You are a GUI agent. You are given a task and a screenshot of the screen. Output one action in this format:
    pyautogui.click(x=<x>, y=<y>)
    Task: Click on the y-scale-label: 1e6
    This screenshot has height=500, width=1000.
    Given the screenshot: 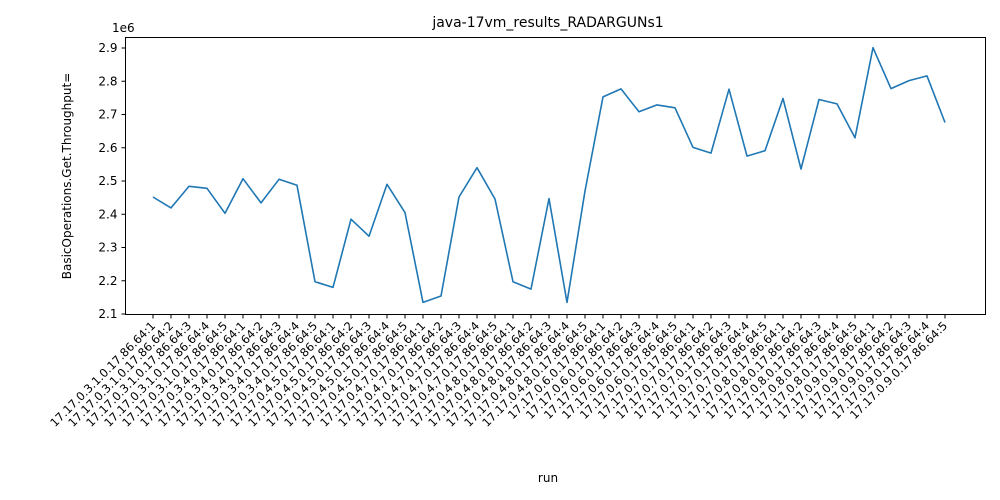 What is the action you would take?
    pyautogui.click(x=123, y=28)
    